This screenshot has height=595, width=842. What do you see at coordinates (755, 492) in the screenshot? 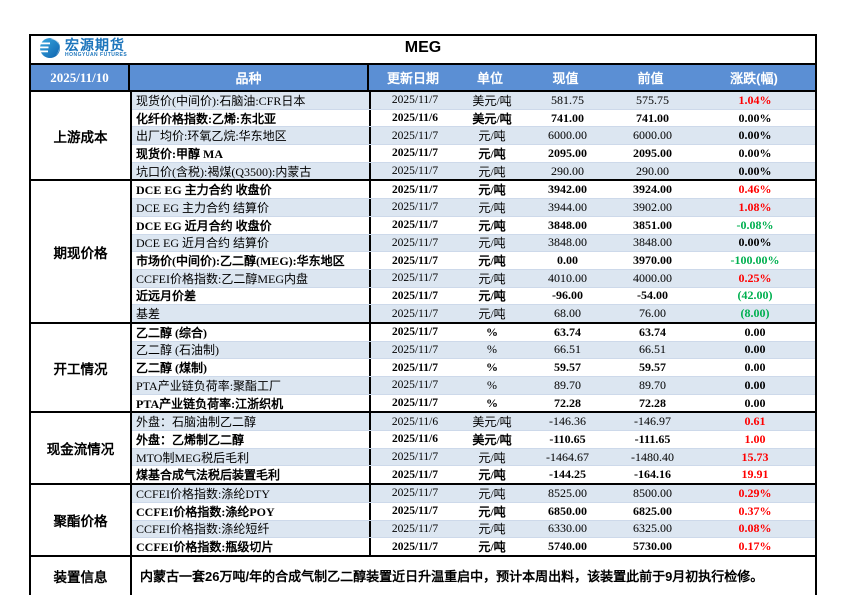
I see `row-change-value: 0.29%` at bounding box center [755, 492].